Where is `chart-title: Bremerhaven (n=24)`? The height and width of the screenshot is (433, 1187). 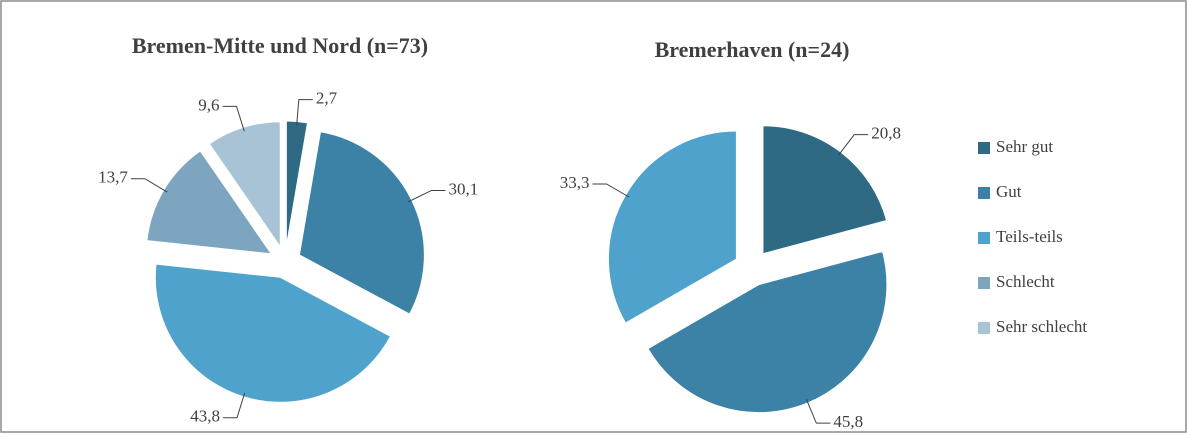
chart-title: Bremerhaven (n=24) is located at coordinates (752, 49).